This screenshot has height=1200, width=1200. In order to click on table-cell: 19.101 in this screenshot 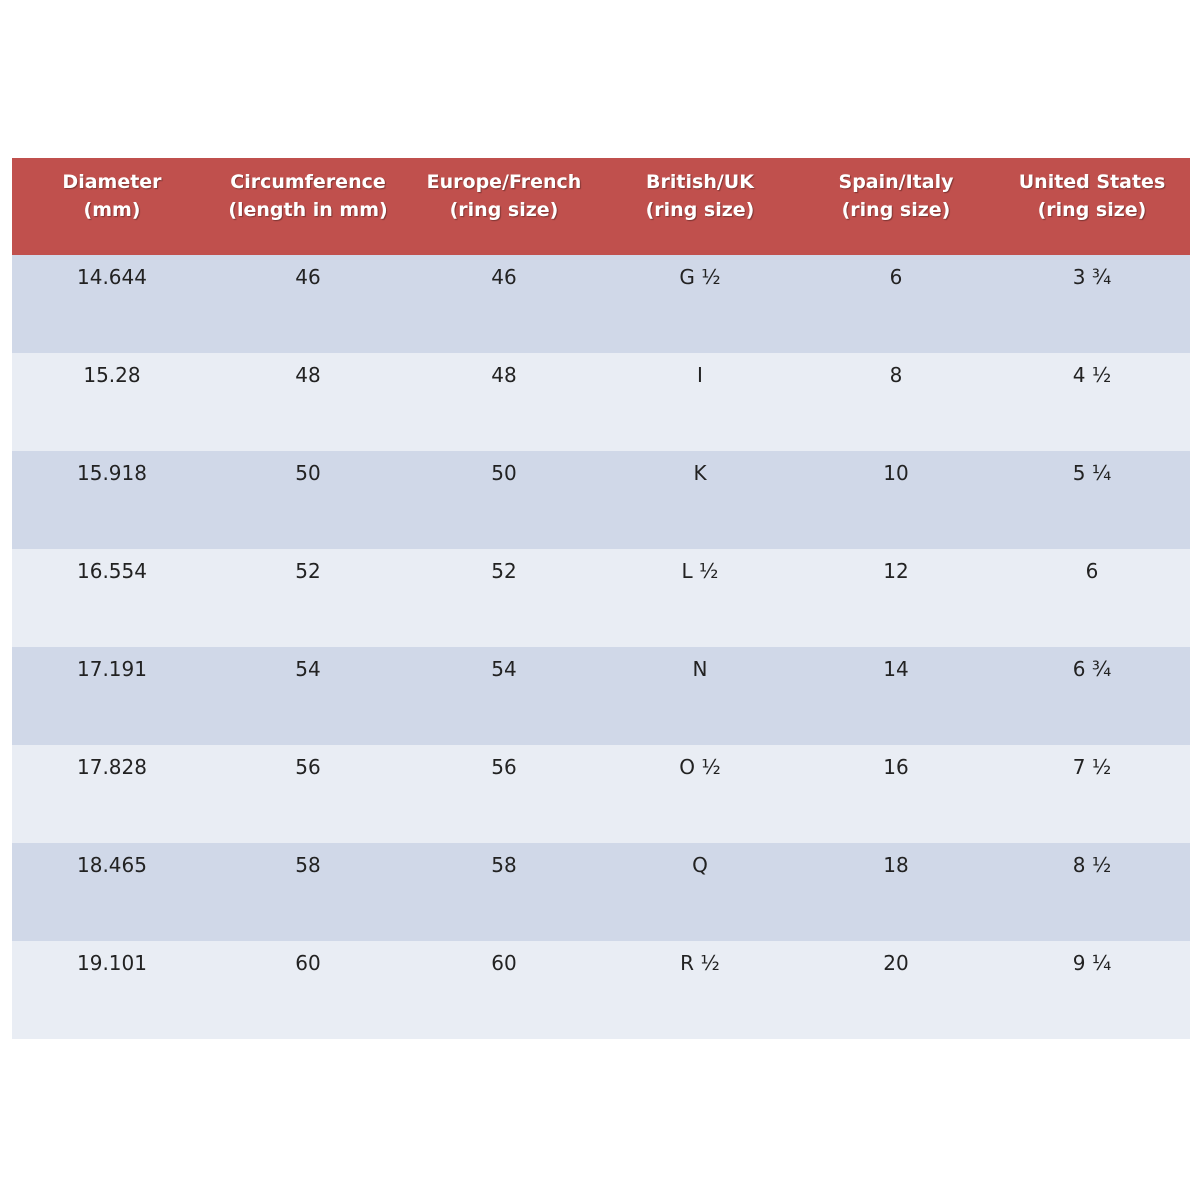, I will do `click(112, 963)`.